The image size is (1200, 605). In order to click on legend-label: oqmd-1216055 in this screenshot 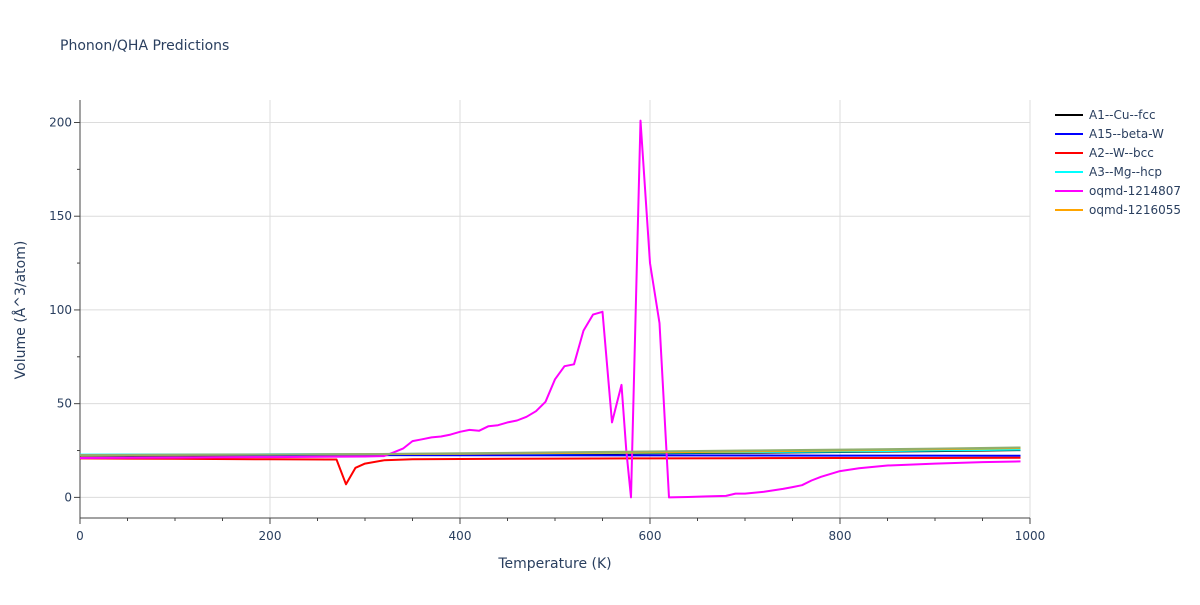, I will do `click(1135, 210)`.